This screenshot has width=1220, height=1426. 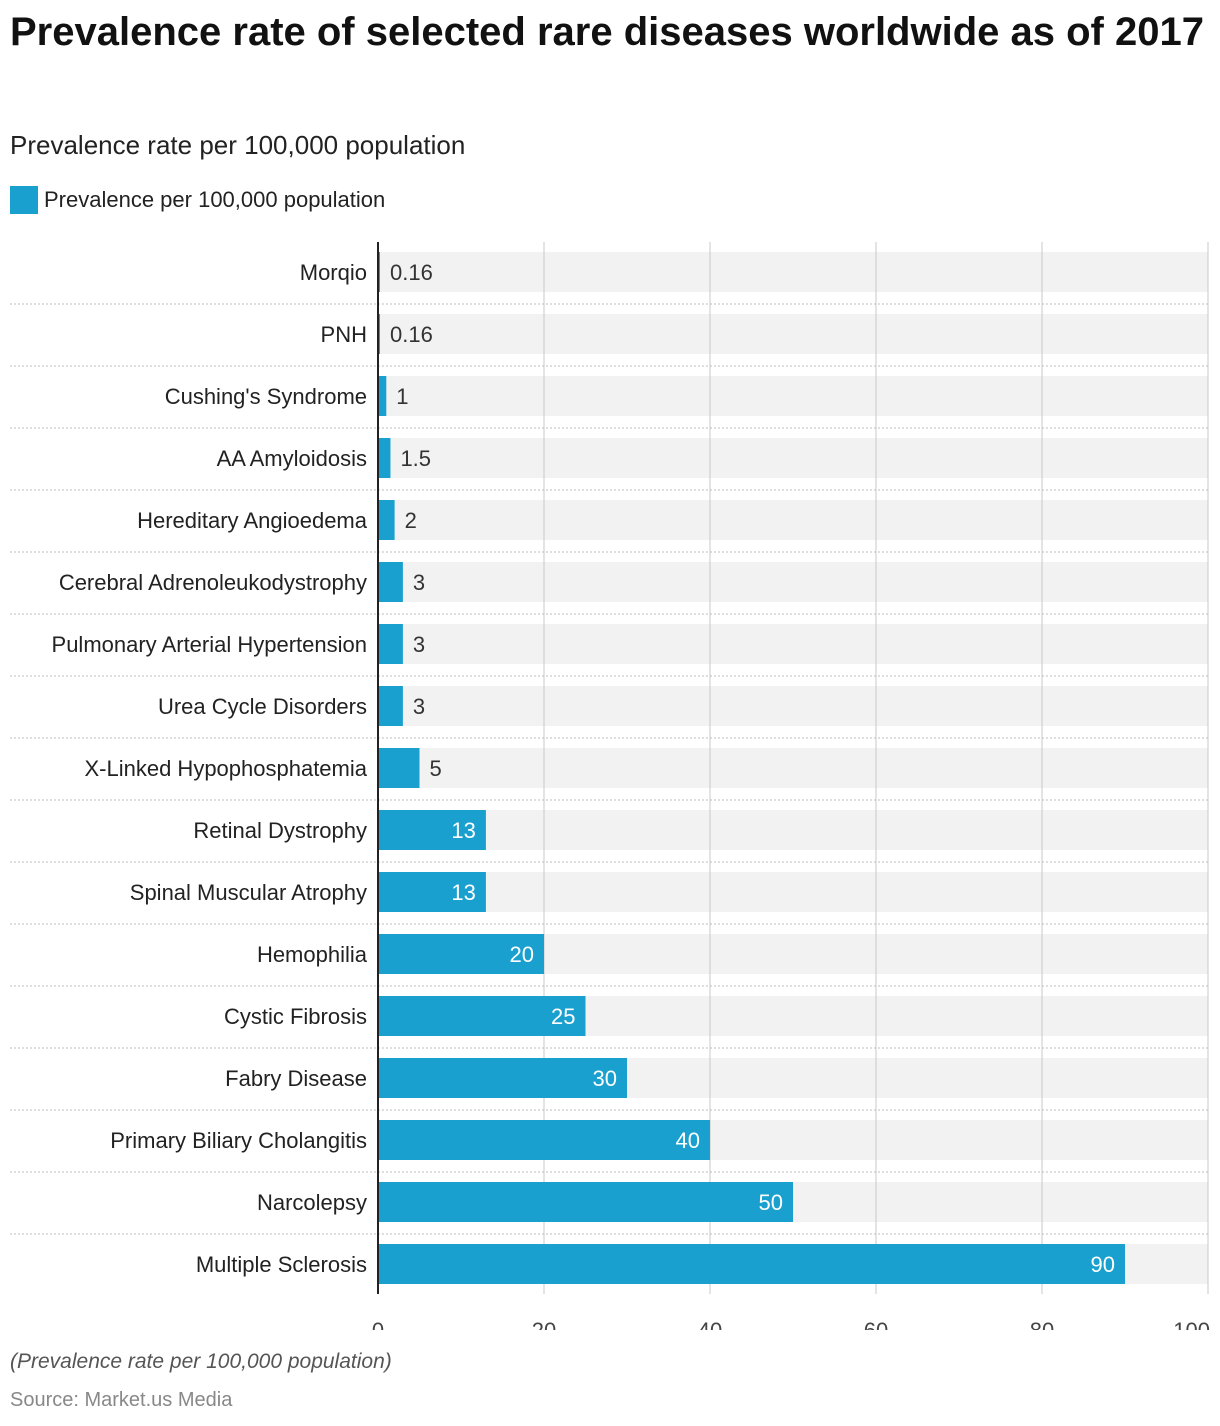 What do you see at coordinates (522, 954) in the screenshot?
I see `data-label: 20` at bounding box center [522, 954].